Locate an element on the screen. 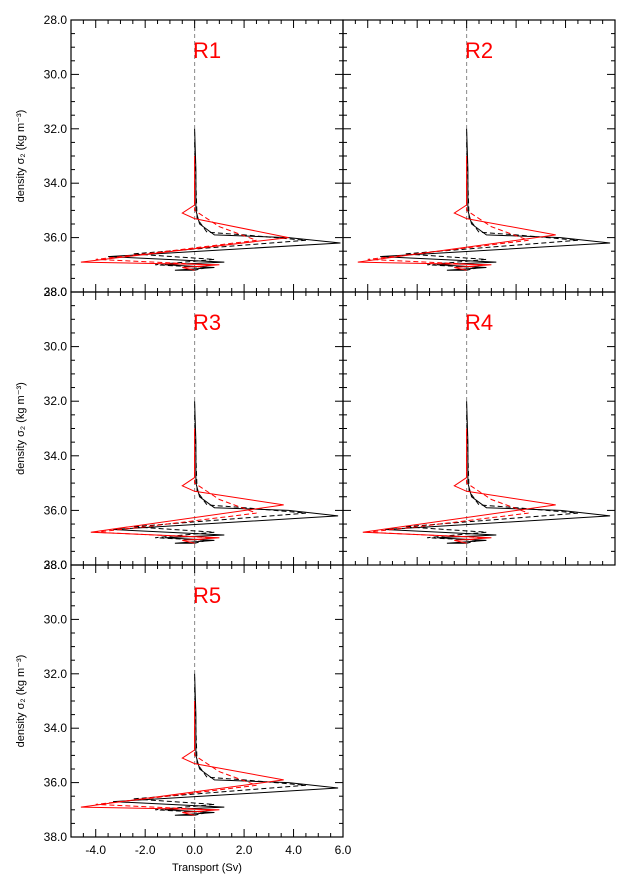  x-tick-label: -4.0 is located at coordinates (95, 850).